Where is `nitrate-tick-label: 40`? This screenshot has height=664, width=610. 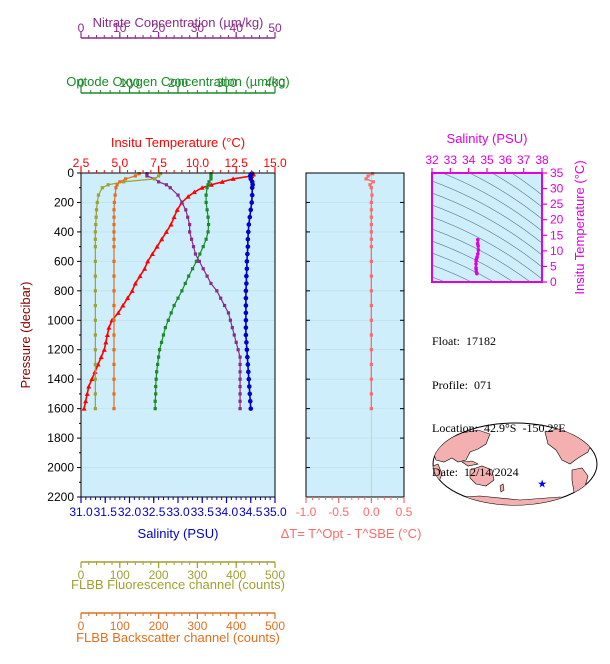 nitrate-tick-label: 40 is located at coordinates (237, 28).